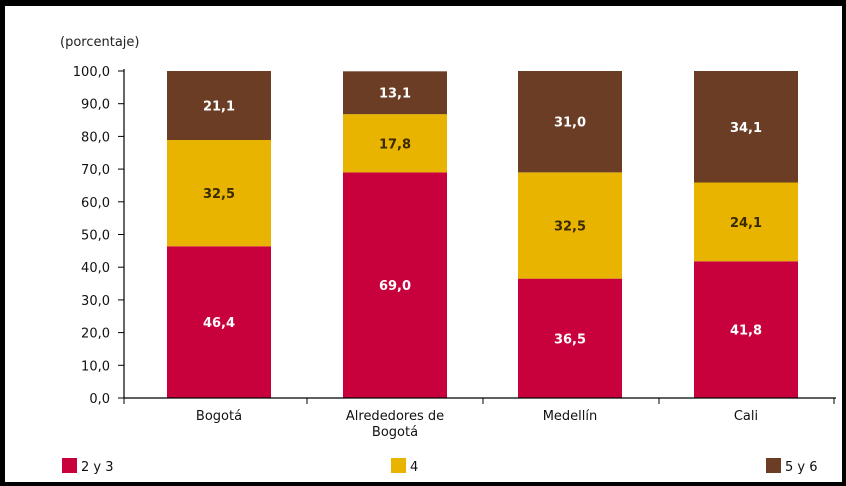 The width and height of the screenshot is (846, 486). I want to click on y-tick-label: 40,0, so click(95, 268).